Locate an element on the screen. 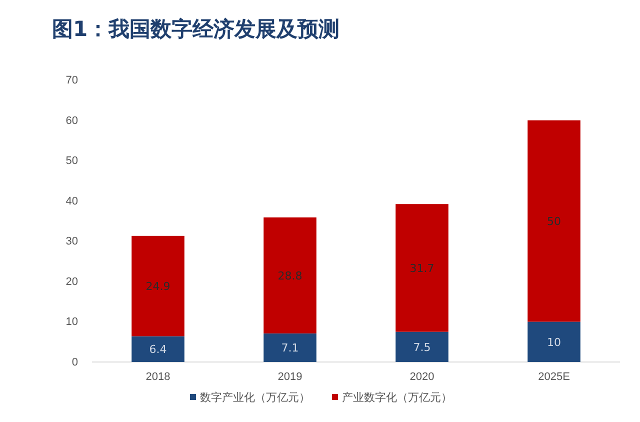 This screenshot has width=640, height=422. data-label: 24.9 is located at coordinates (158, 287).